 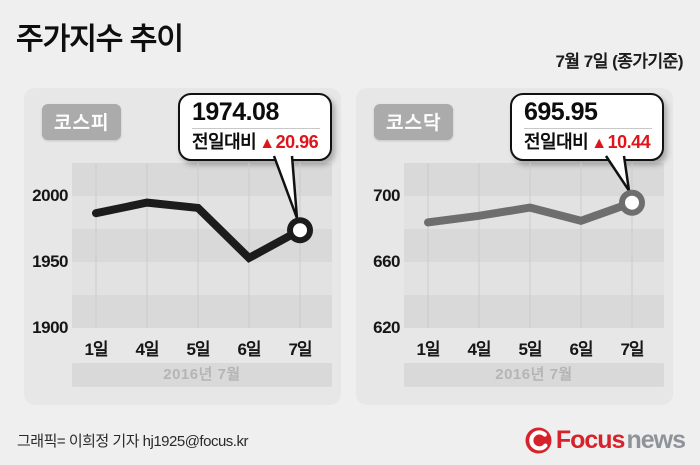 I want to click on kosdaq-badge: 코스닥, so click(x=414, y=122).